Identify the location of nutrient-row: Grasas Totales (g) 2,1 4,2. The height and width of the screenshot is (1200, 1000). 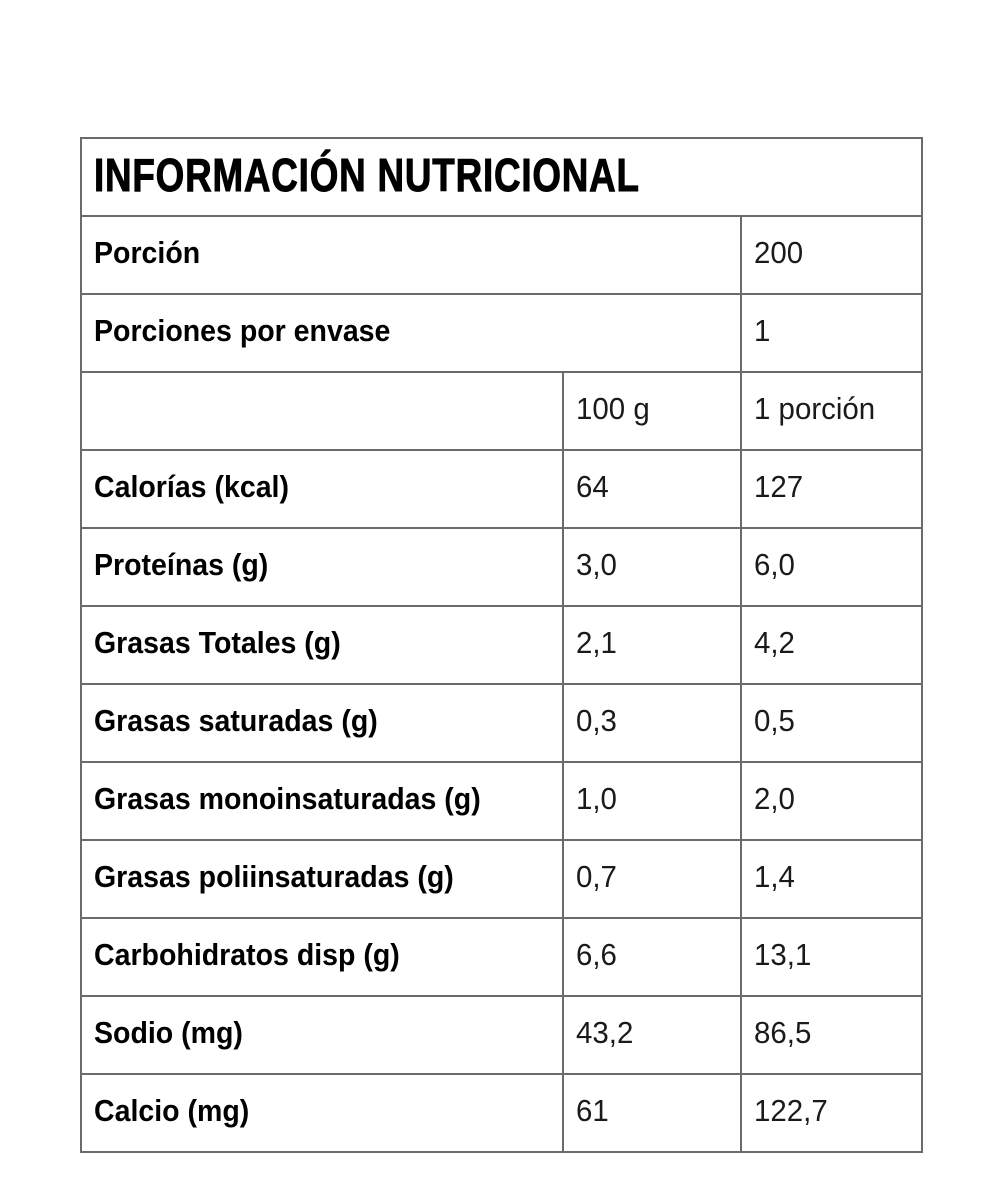
(501, 645).